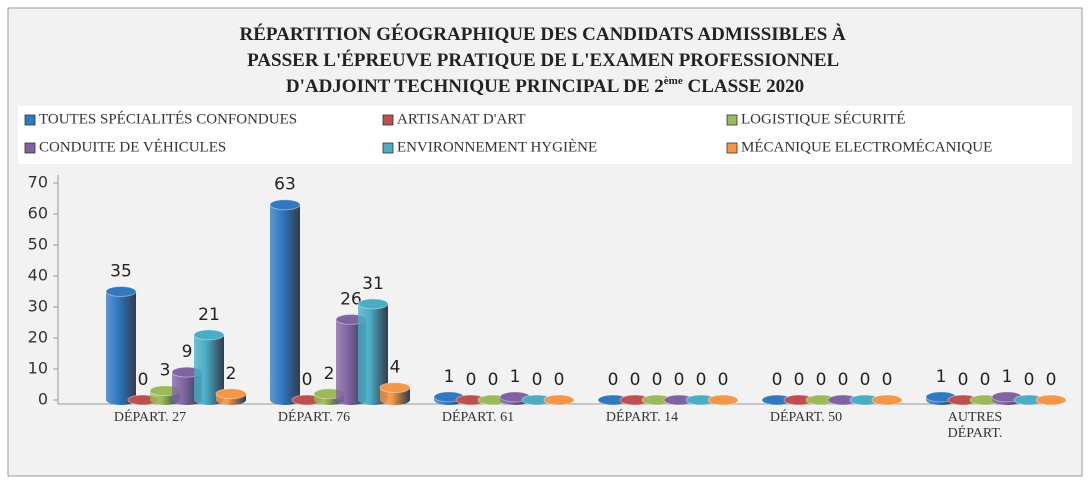 The width and height of the screenshot is (1090, 481). What do you see at coordinates (165, 371) in the screenshot?
I see `data-label: 3` at bounding box center [165, 371].